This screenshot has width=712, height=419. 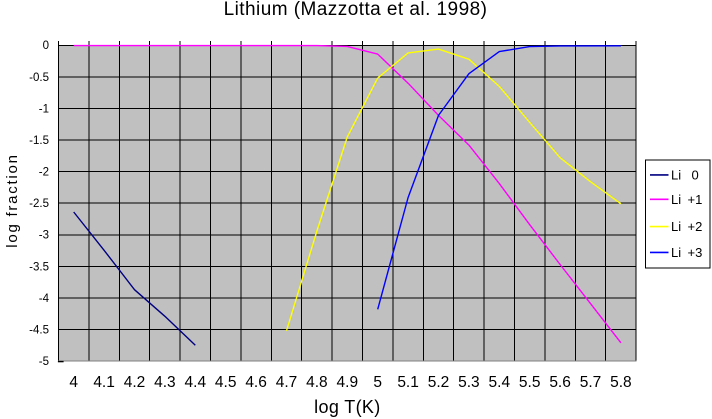 What do you see at coordinates (287, 382) in the screenshot?
I see `svg-text: 4.7` at bounding box center [287, 382].